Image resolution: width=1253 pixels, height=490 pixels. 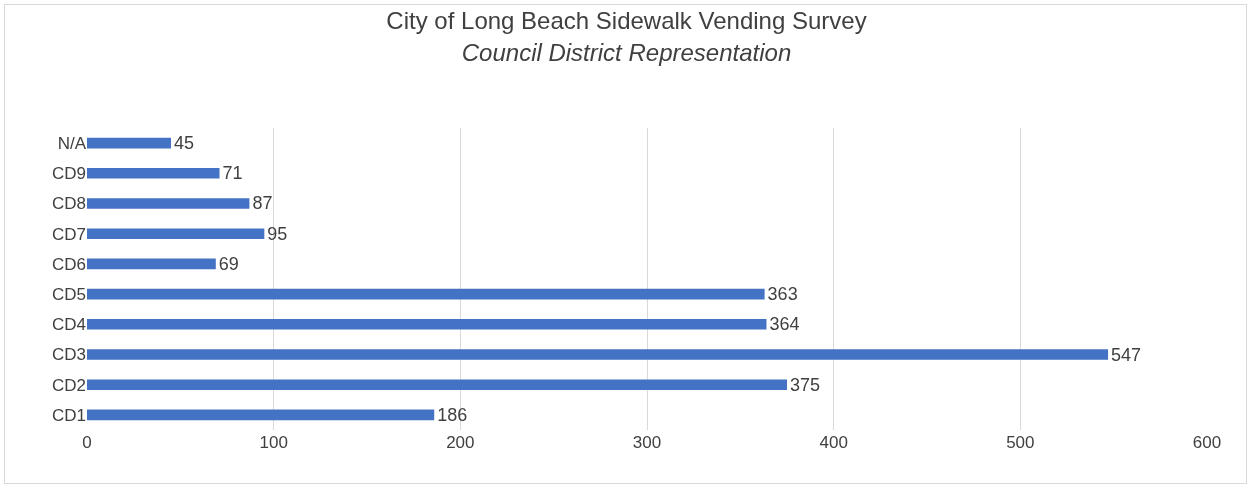 I want to click on data-label: 364, so click(x=784, y=324).